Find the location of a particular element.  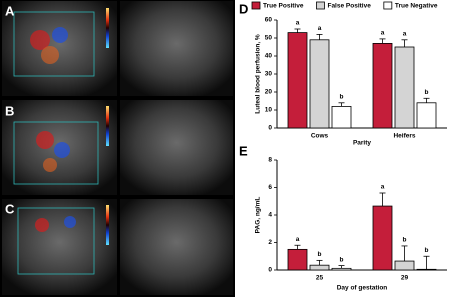

y-tick-label: 6 is located at coordinates (270, 187).